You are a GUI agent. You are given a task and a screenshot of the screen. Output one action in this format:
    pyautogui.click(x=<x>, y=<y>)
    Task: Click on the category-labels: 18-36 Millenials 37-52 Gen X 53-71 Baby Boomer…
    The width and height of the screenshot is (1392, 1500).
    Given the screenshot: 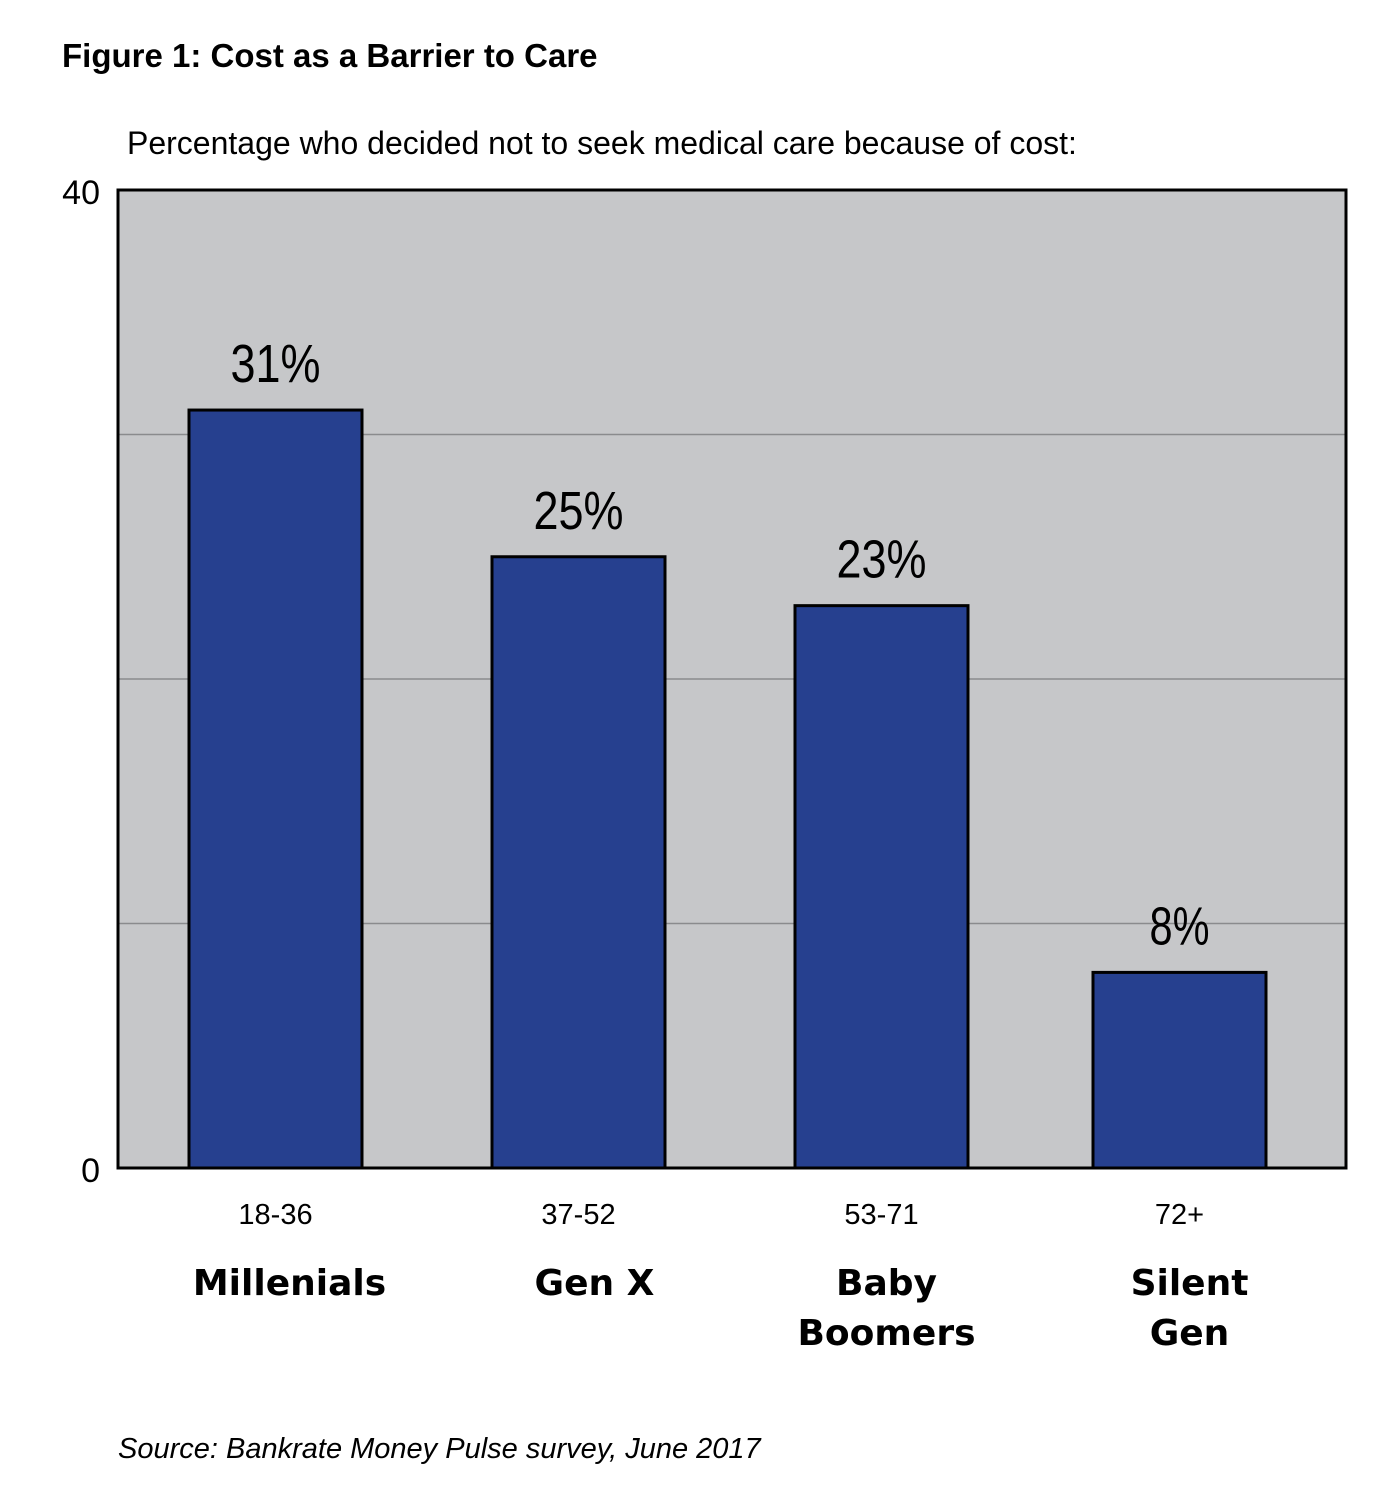 What is the action you would take?
    pyautogui.click(x=721, y=1276)
    